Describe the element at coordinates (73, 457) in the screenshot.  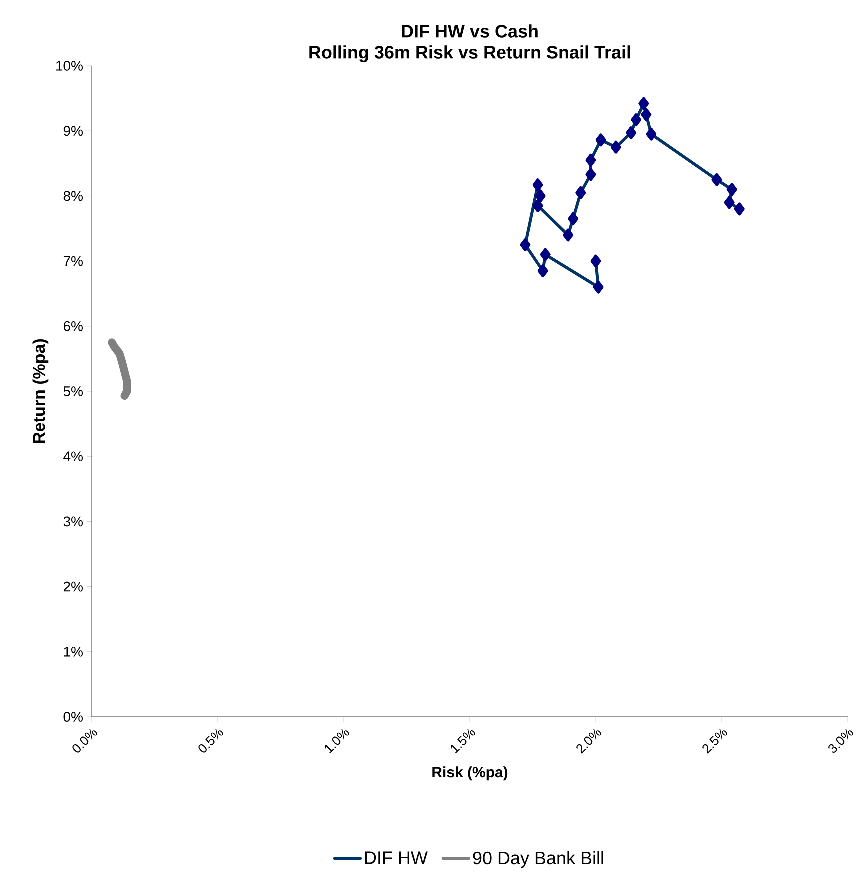
I see `y-tick-label: 4%` at that location.